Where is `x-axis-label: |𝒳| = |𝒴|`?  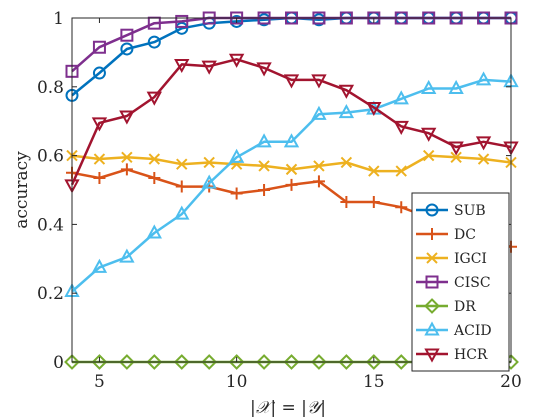
x-axis-label: |𝒳| = |𝒴| is located at coordinates (288, 408).